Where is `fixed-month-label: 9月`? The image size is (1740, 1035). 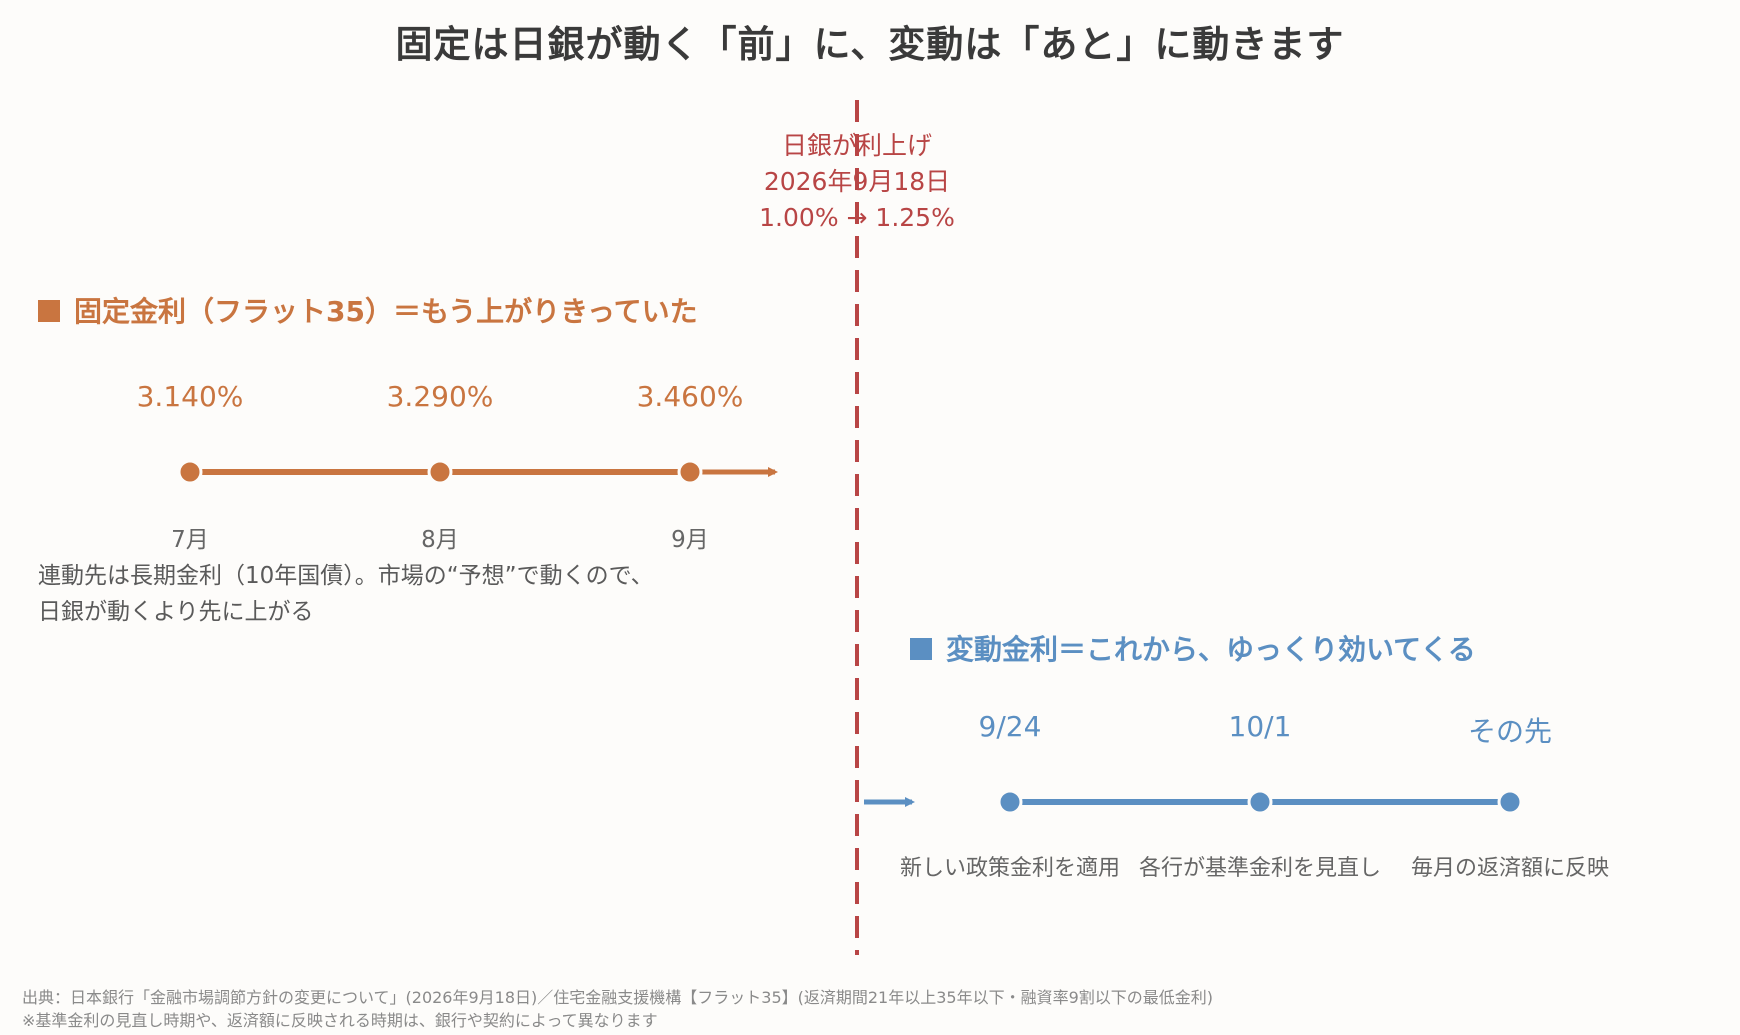 fixed-month-label: 9月 is located at coordinates (690, 540).